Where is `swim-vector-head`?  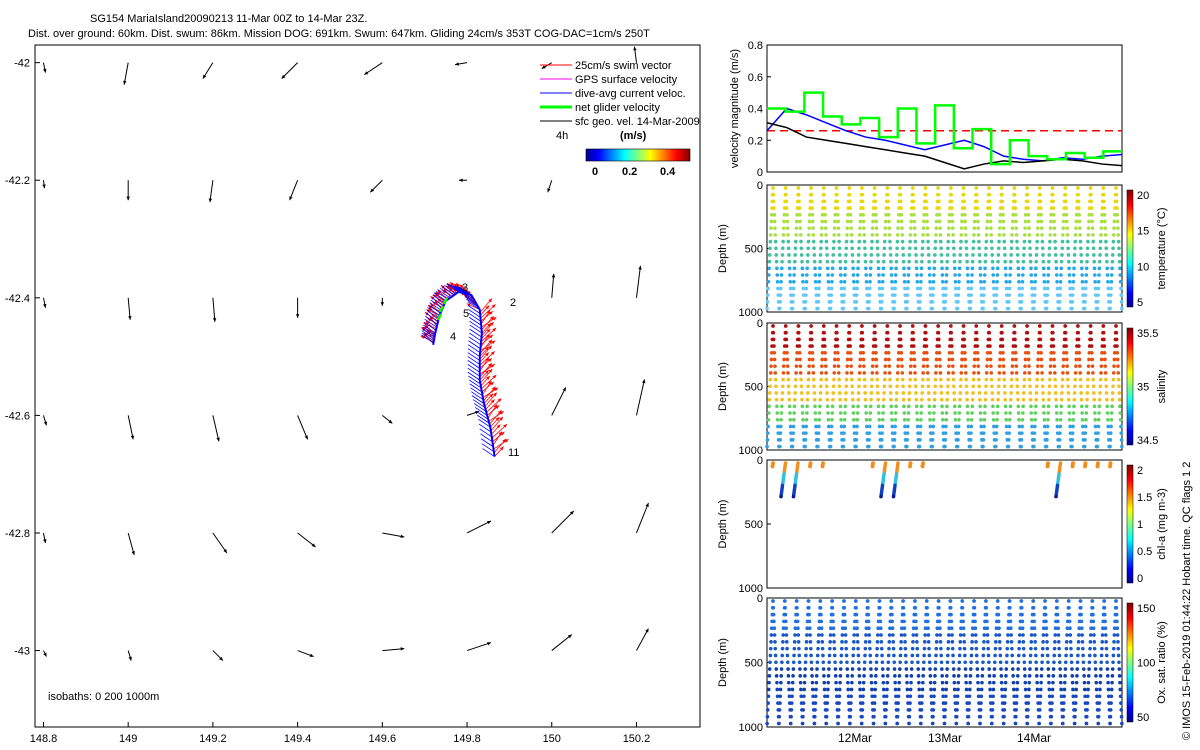 swim-vector-head is located at coordinates (487, 354).